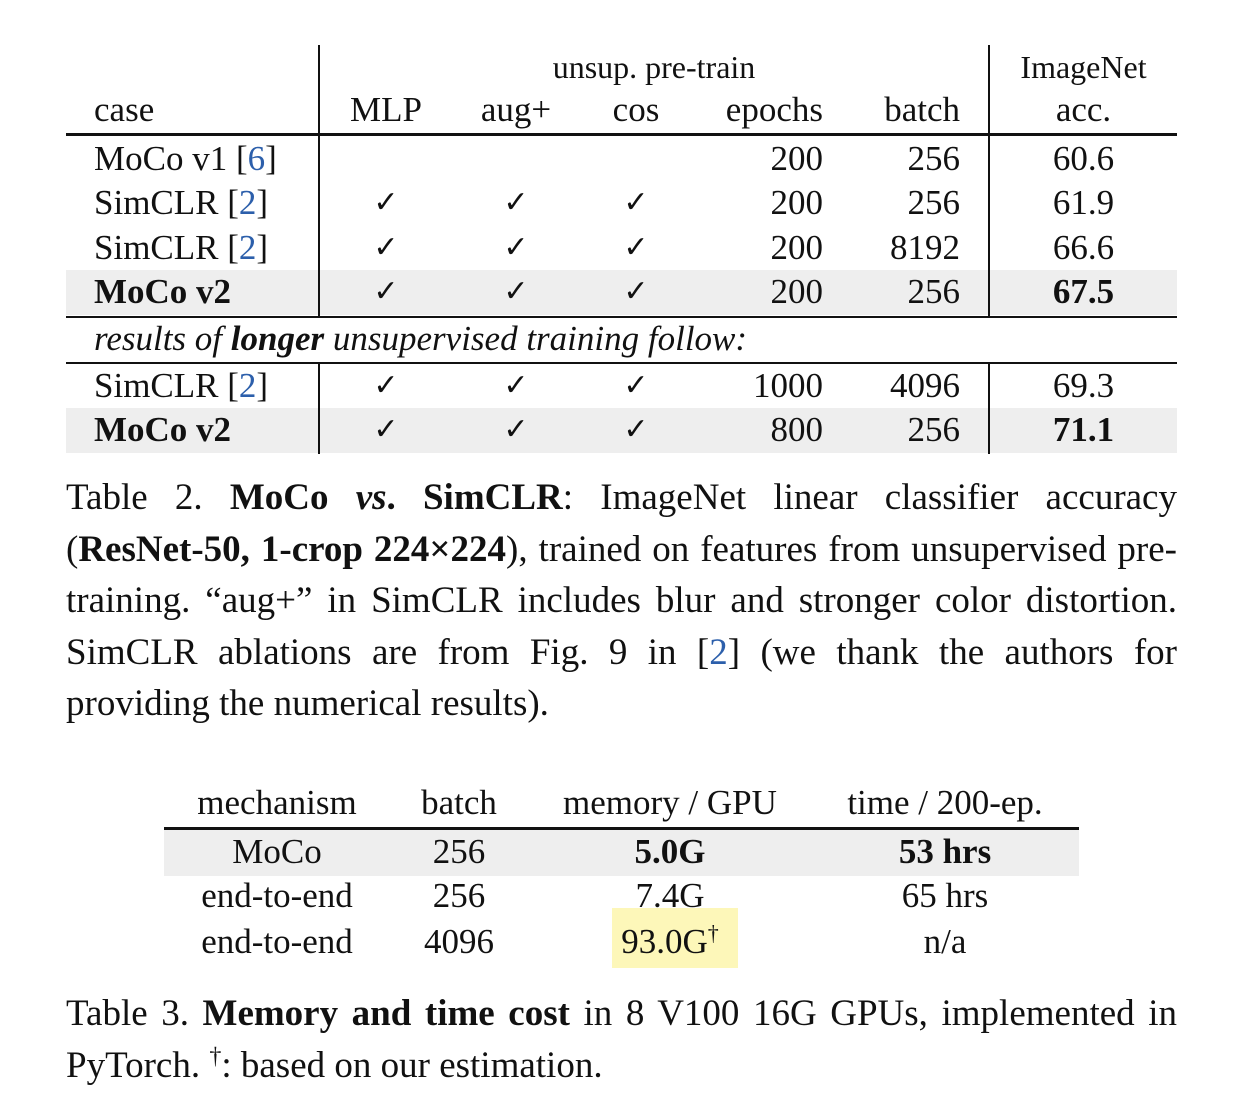 Image resolution: width=1242 pixels, height=1120 pixels. What do you see at coordinates (516, 109) in the screenshot?
I see `col-header-aug: aug+` at bounding box center [516, 109].